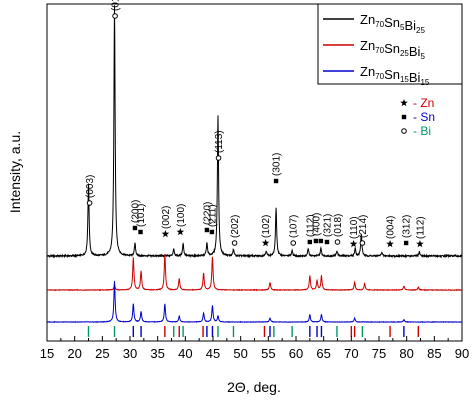  I want to click on x-tick-label-30: 30, so click(130, 353).